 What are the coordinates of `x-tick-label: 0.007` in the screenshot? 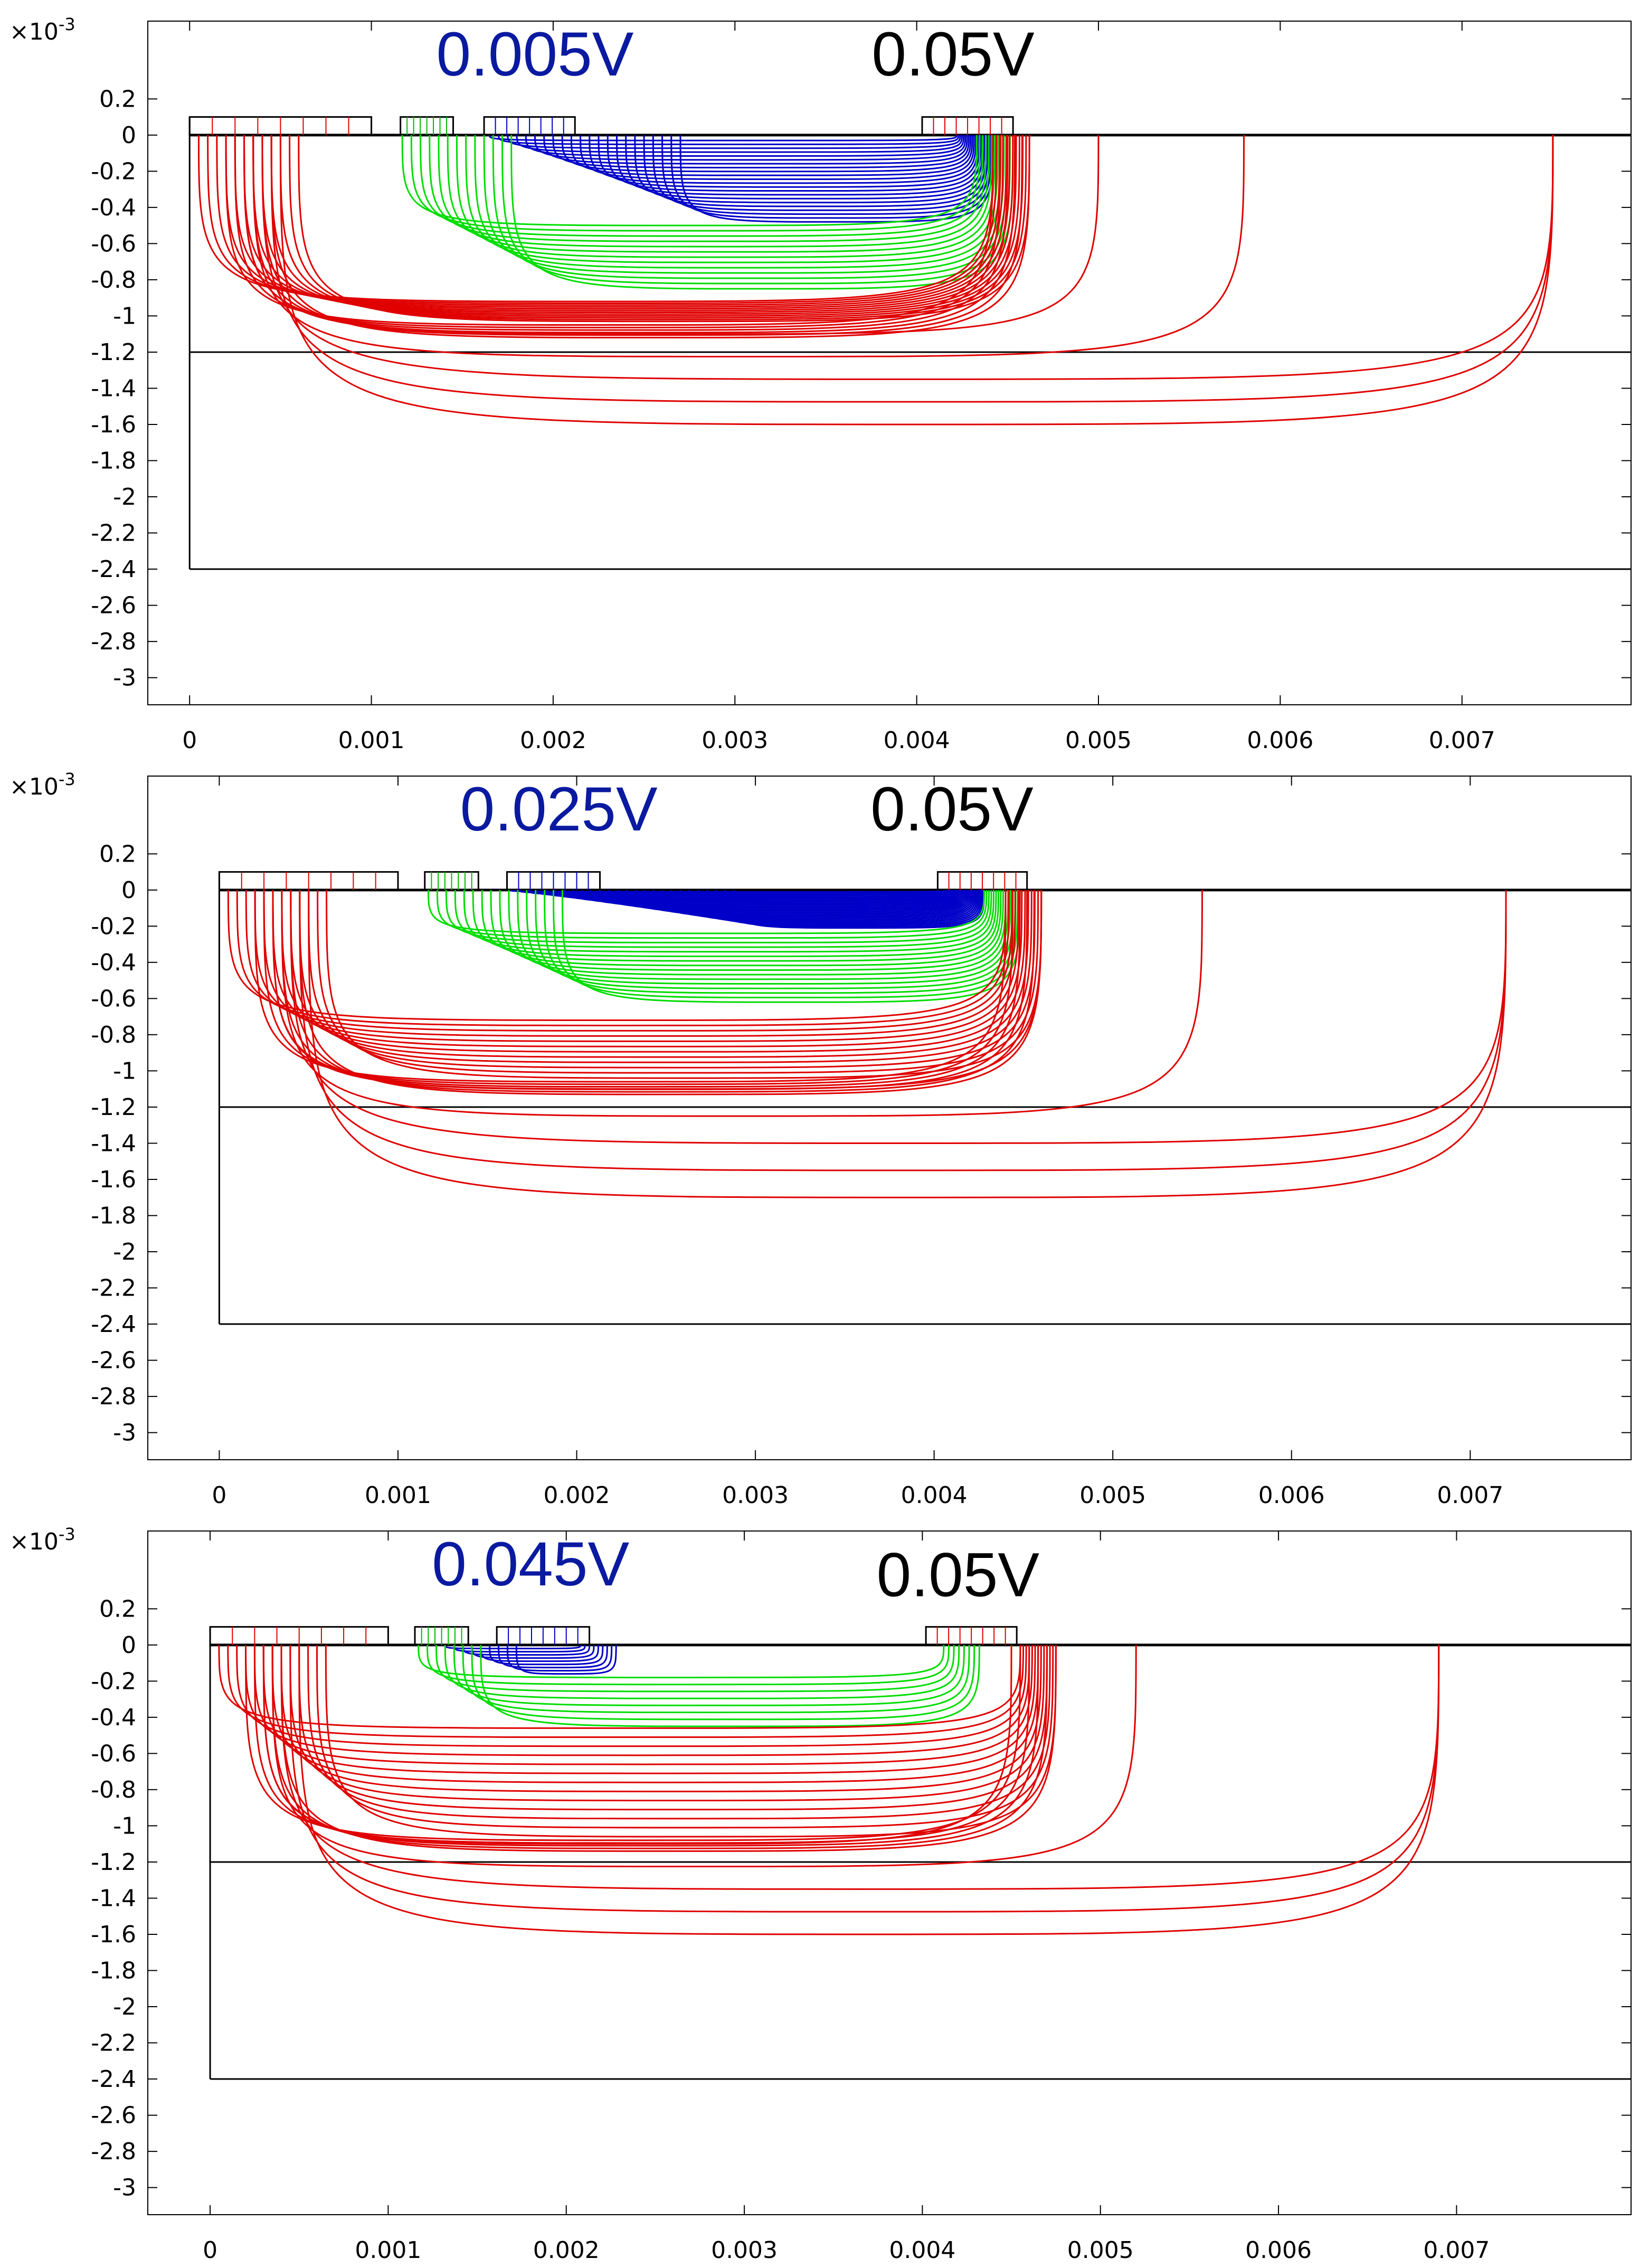 It's located at (1470, 1495).